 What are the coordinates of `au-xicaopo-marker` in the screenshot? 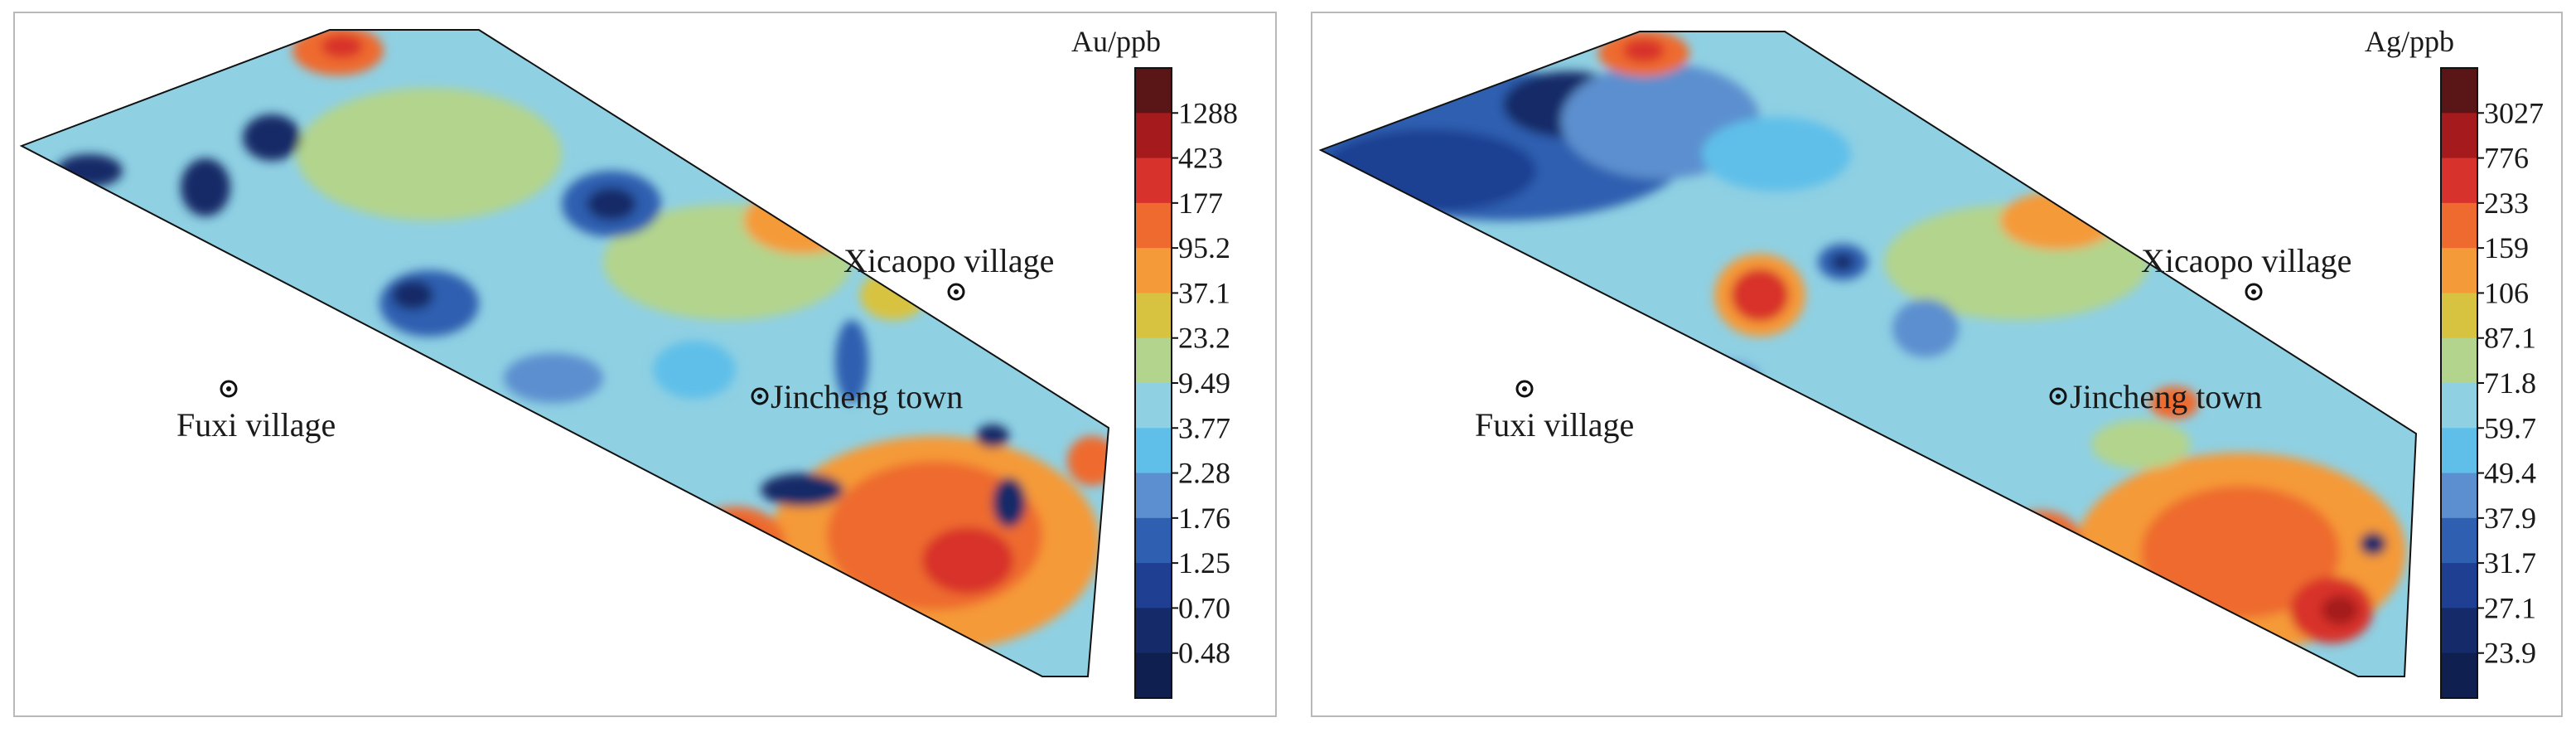 It's located at (956, 292).